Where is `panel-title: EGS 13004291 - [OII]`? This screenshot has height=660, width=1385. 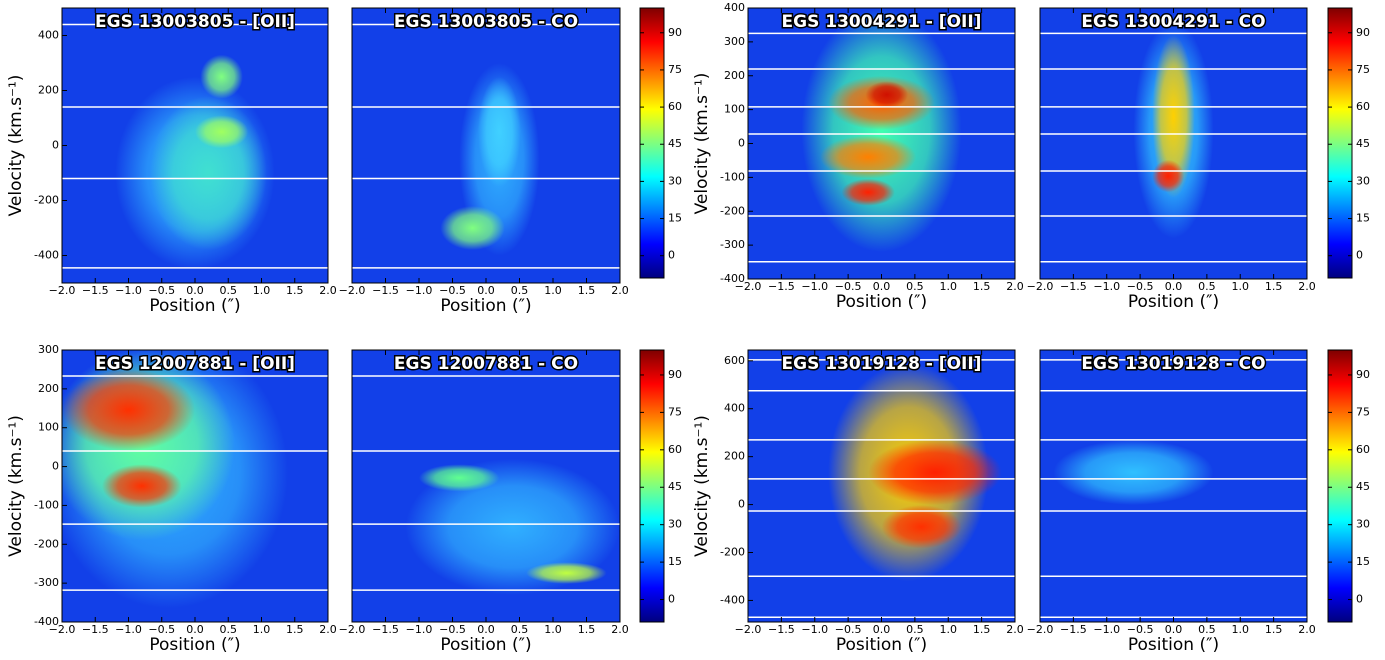
panel-title: EGS 13004291 - [OII] is located at coordinates (882, 22).